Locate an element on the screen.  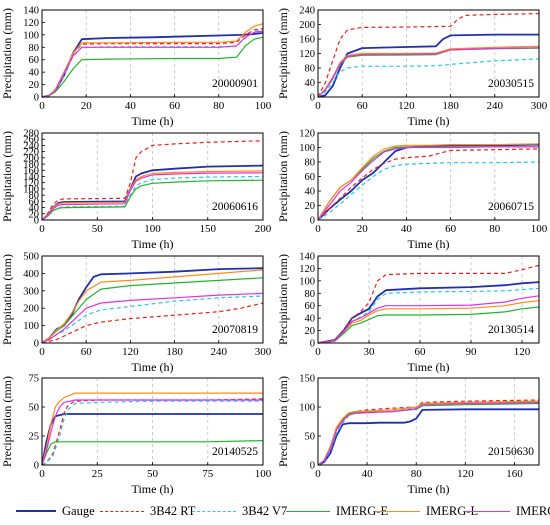
y-tick-label: 280 is located at coordinates (31, 134).